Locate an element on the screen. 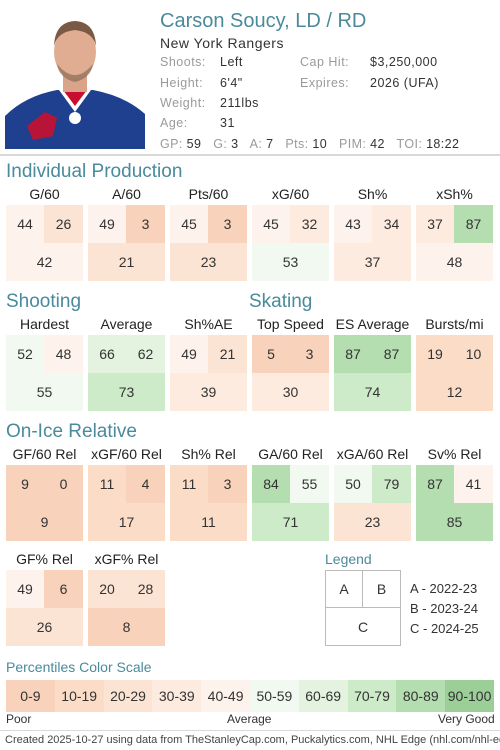  metric-cell-c: 21 is located at coordinates (126, 262).